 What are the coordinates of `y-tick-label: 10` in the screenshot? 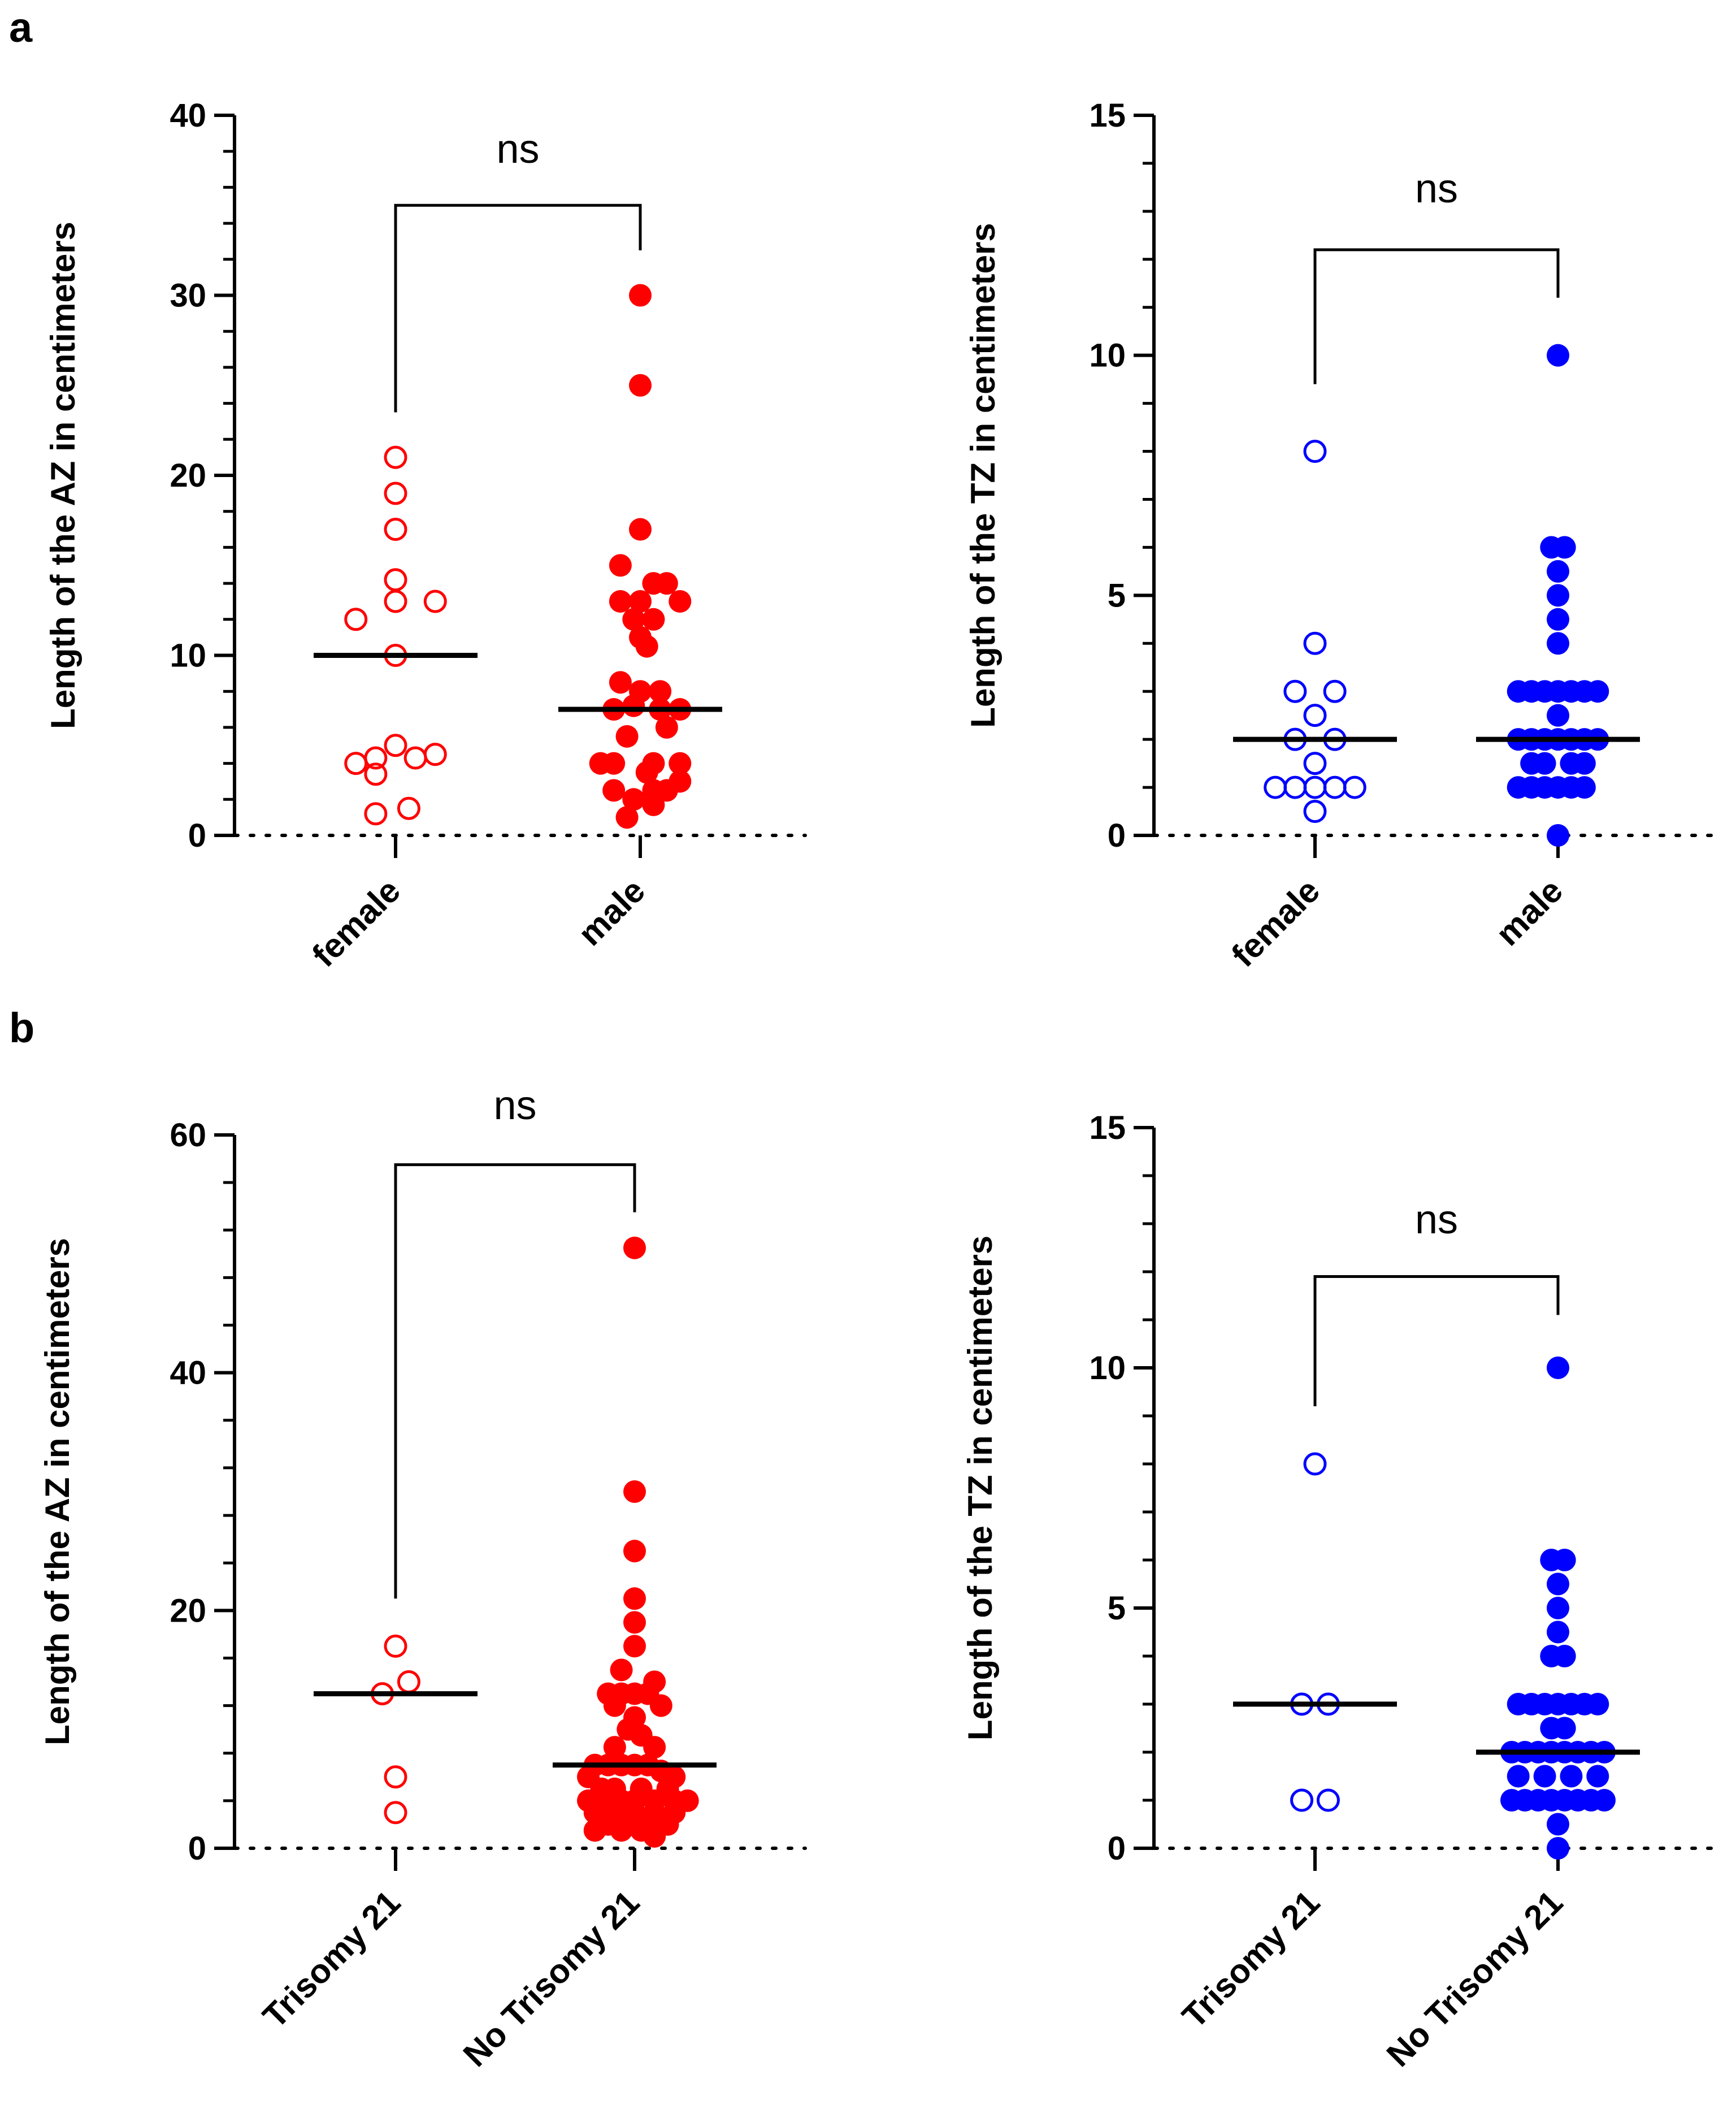 It's located at (188, 656).